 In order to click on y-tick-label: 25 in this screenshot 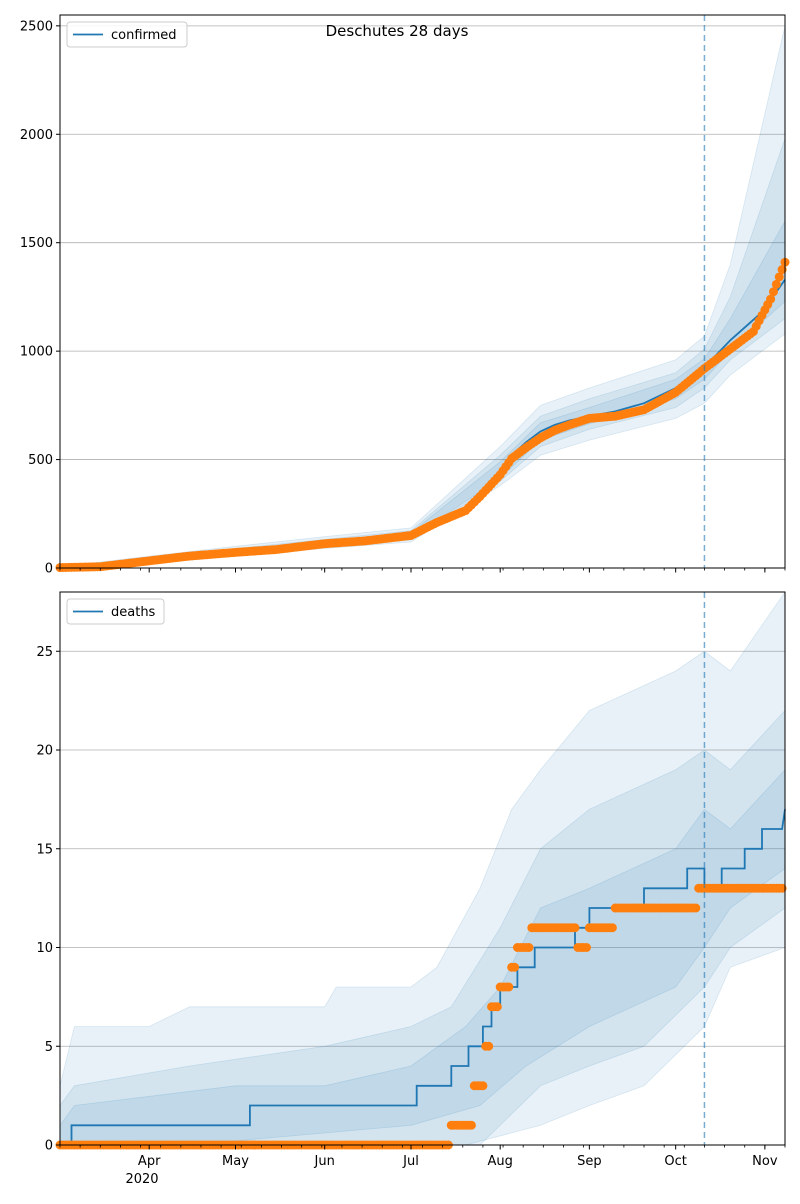, I will do `click(44, 652)`.